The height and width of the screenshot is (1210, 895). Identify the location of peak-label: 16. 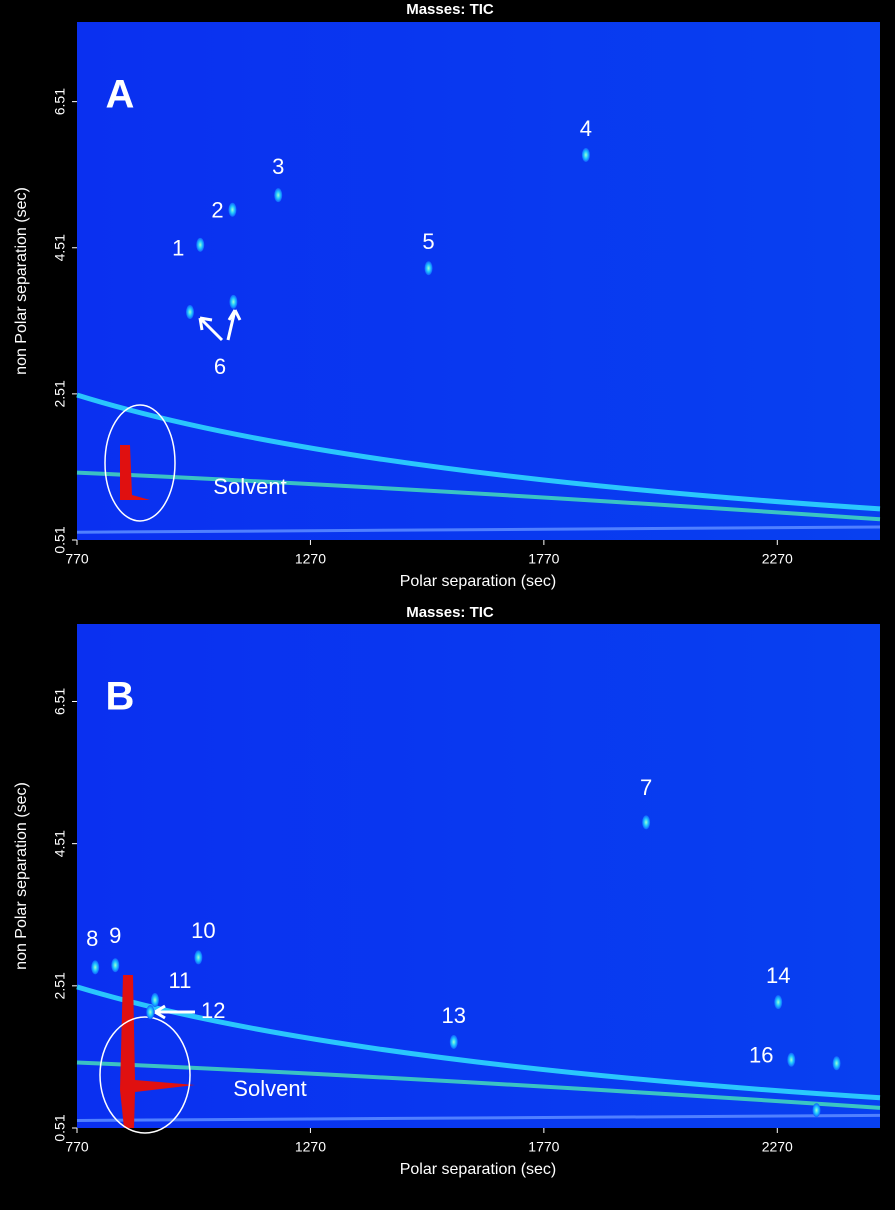
(761, 1055).